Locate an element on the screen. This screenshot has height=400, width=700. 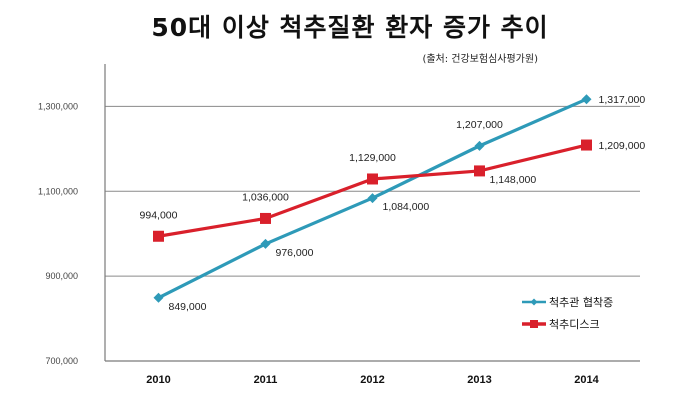
y-tick-label: 700,000 is located at coordinates (61, 361).